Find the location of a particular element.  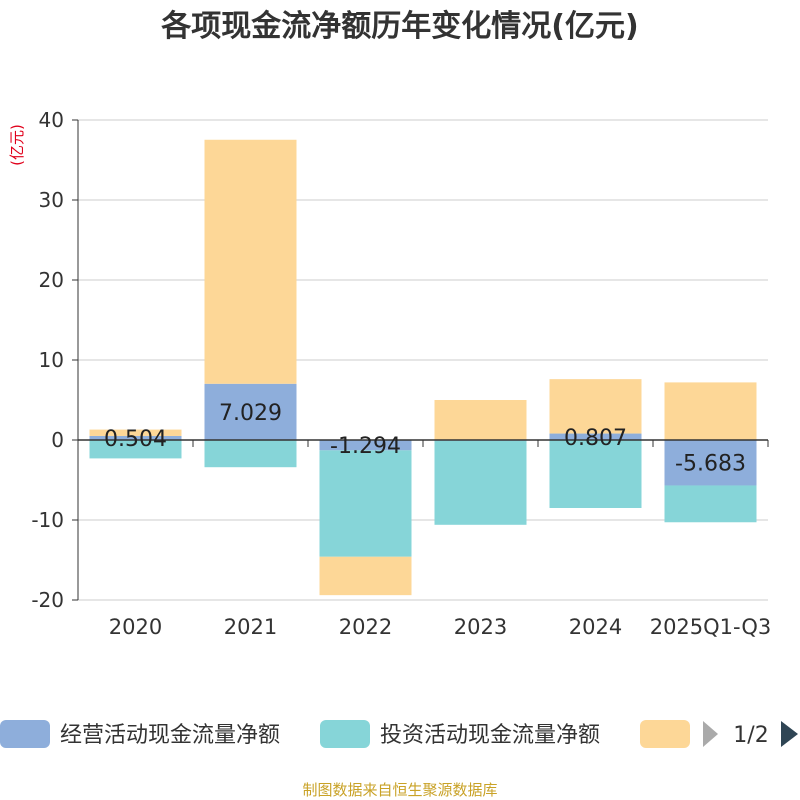

bar-value-label: -5.683 is located at coordinates (710, 464).